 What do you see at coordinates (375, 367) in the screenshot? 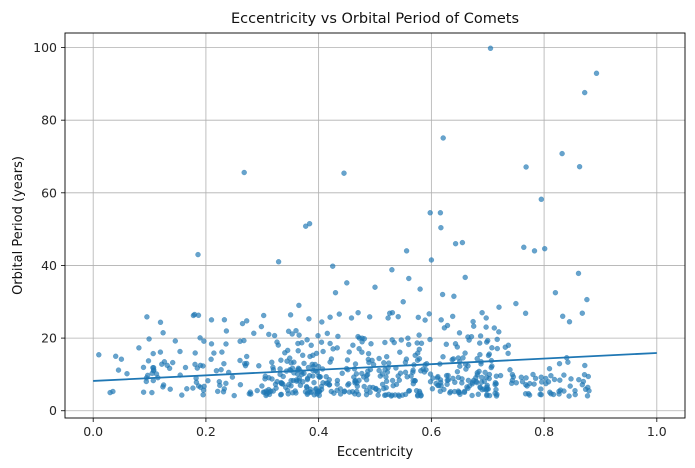
I see `trend-line` at bounding box center [375, 367].